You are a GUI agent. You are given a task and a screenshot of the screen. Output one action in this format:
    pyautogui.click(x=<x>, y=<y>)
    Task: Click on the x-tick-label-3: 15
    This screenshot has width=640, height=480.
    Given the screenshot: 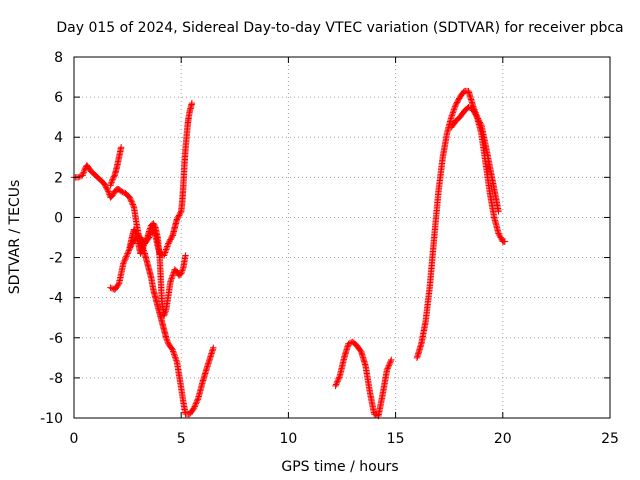 What is the action you would take?
    pyautogui.click(x=396, y=439)
    